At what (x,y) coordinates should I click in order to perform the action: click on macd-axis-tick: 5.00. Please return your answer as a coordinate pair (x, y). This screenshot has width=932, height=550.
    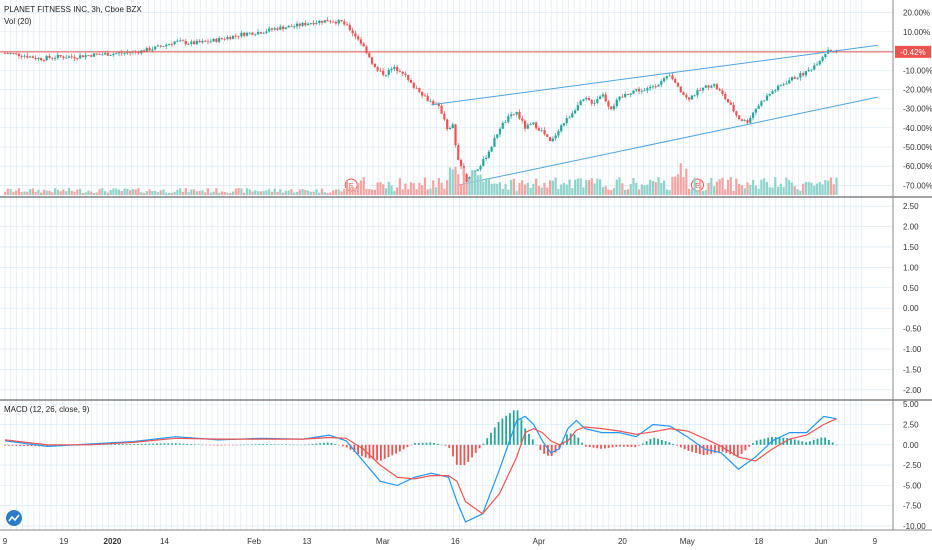
    Looking at the image, I should click on (911, 404).